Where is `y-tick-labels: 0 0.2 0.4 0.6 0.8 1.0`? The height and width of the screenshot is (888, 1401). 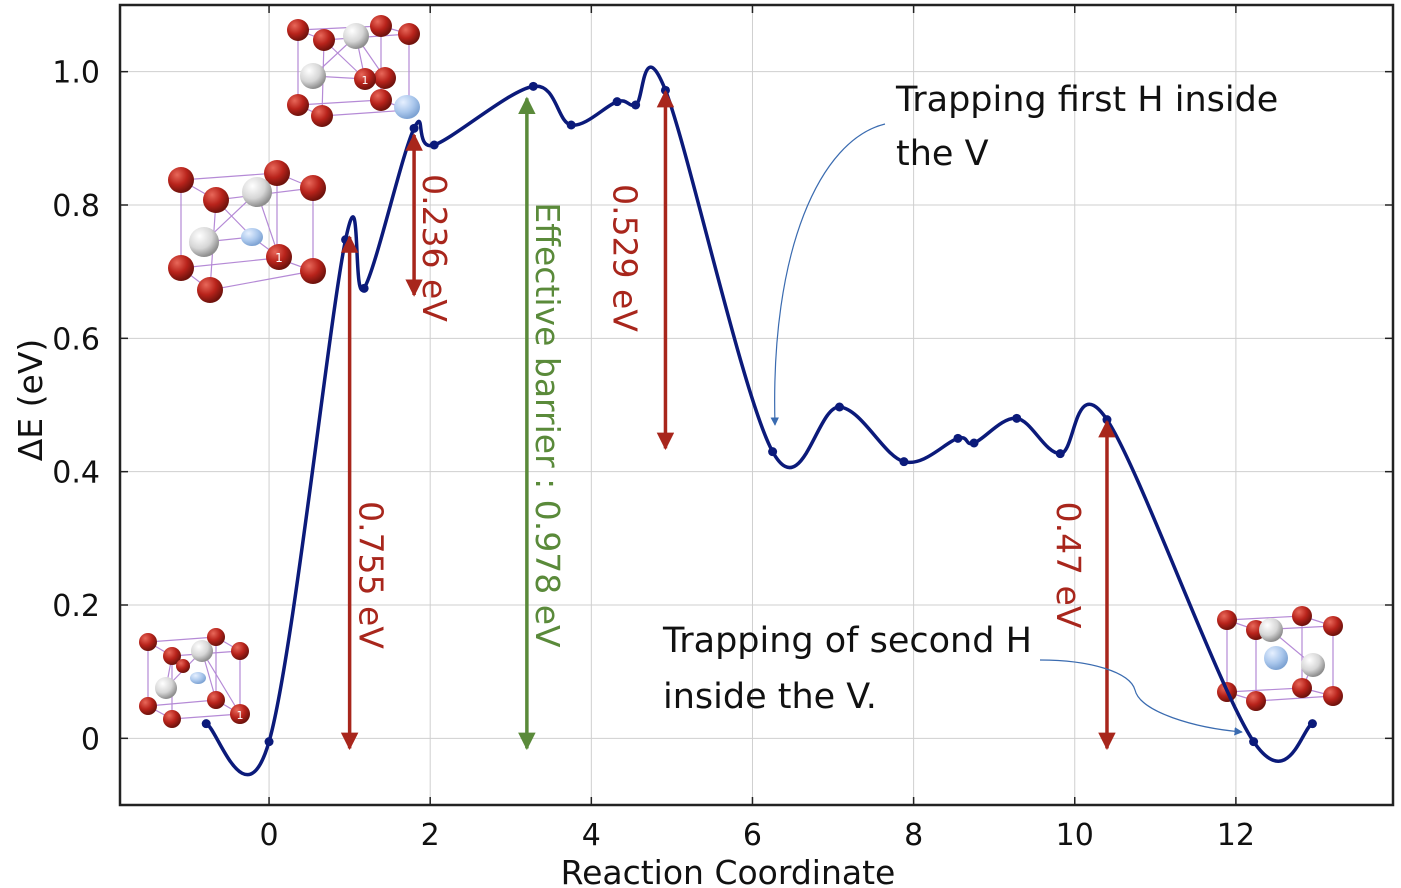 y-tick-labels: 0 0.2 0.4 0.6 0.8 1.0 is located at coordinates (76, 407).